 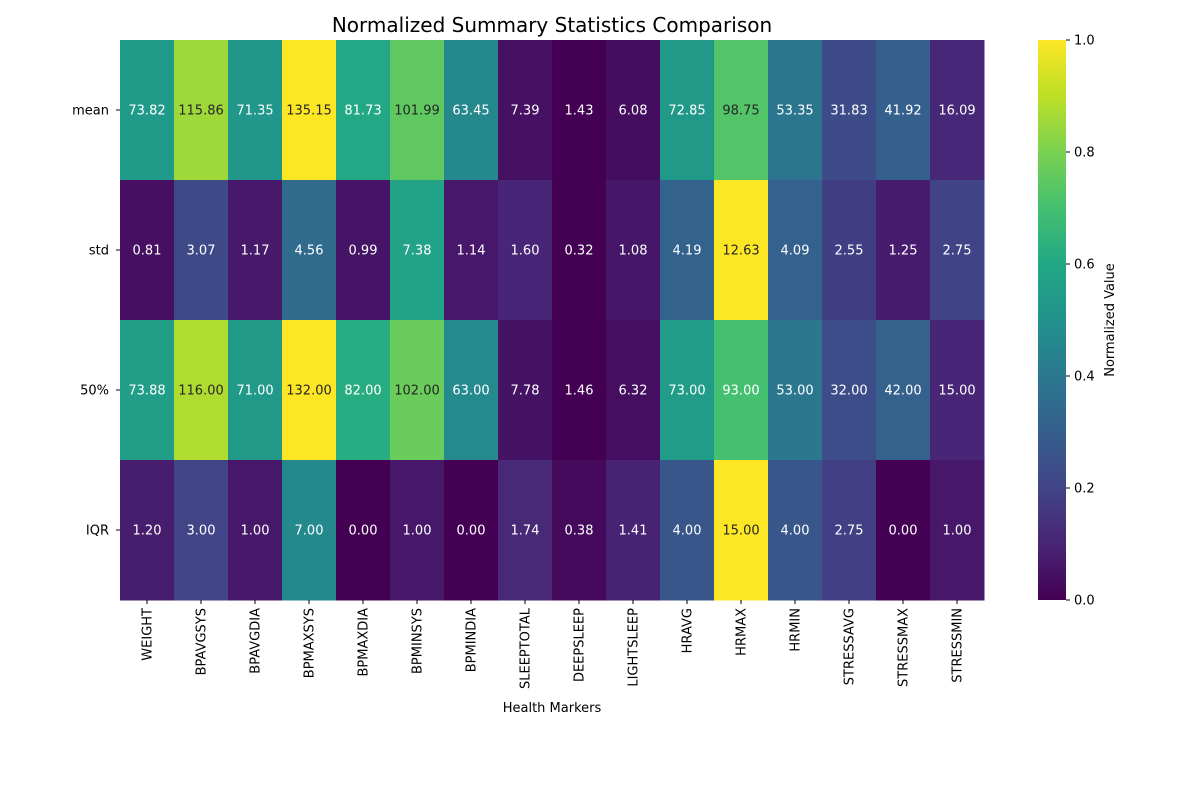 I want to click on x-tick-label: STRESSMAX, so click(x=904, y=647).